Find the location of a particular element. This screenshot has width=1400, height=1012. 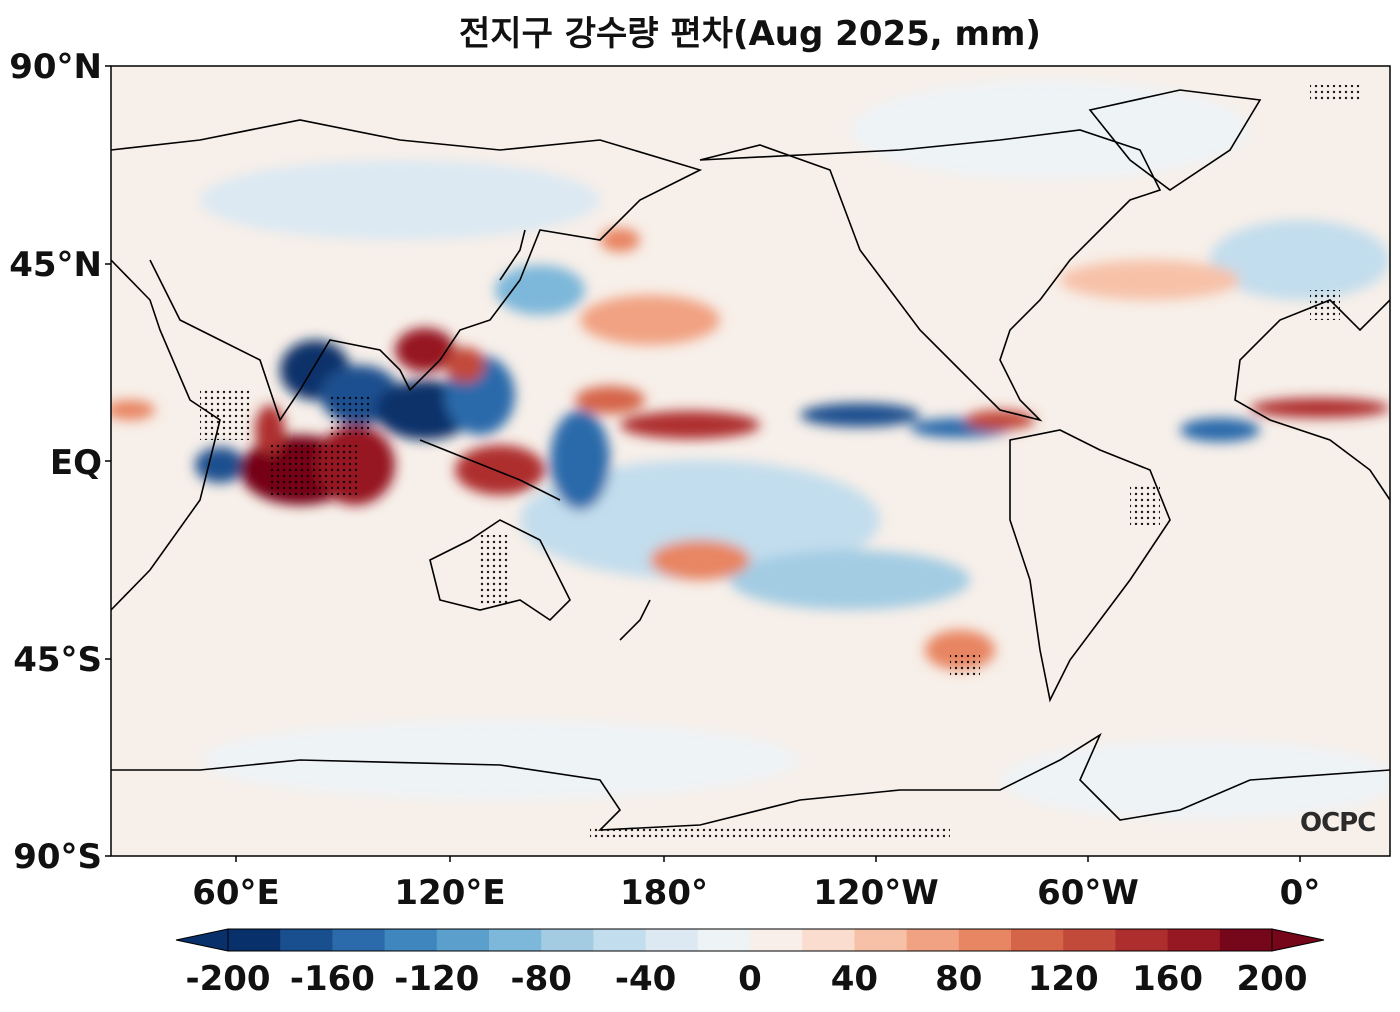

lat-label-eq: EQ is located at coordinates (75, 463).